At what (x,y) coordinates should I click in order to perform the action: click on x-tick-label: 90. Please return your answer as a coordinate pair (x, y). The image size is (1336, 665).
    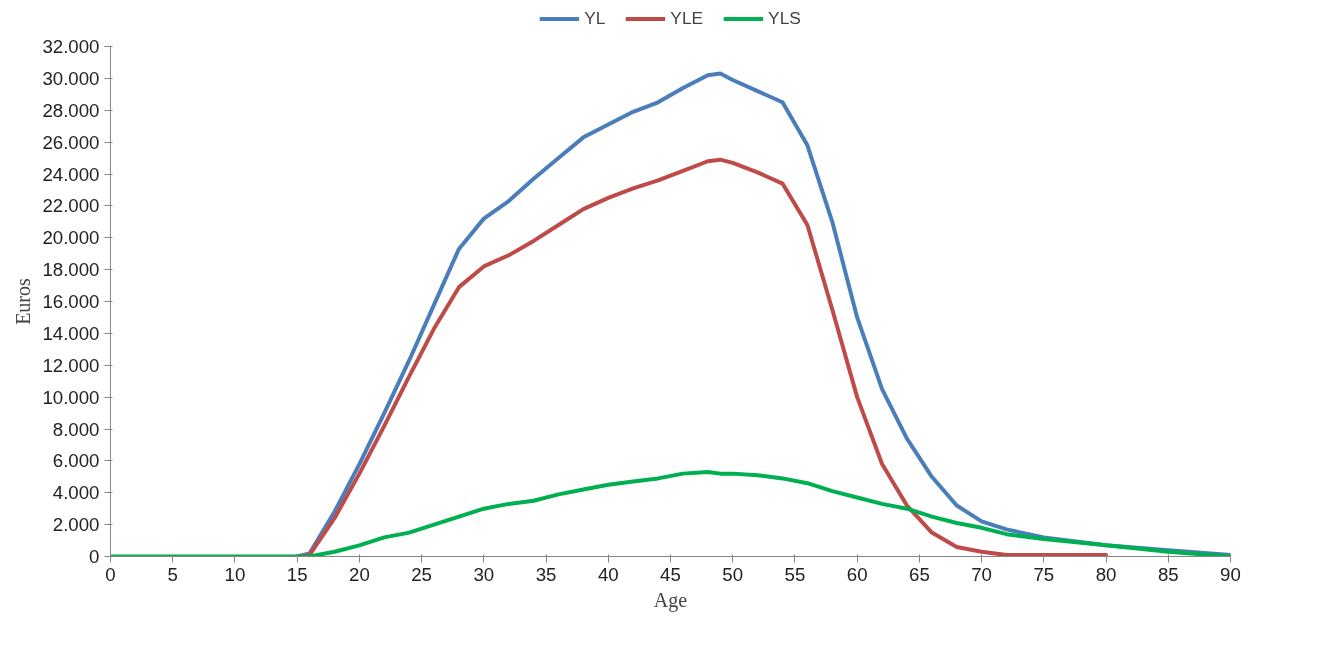
    Looking at the image, I should click on (1230, 574).